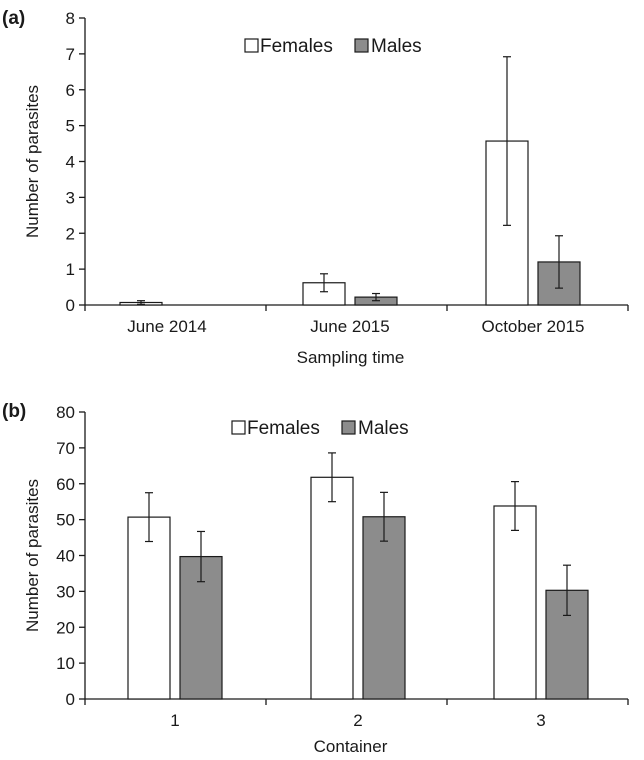 Image resolution: width=644 pixels, height=760 pixels. Describe the element at coordinates (351, 746) in the screenshot. I see `x-axis-title: Container` at that location.